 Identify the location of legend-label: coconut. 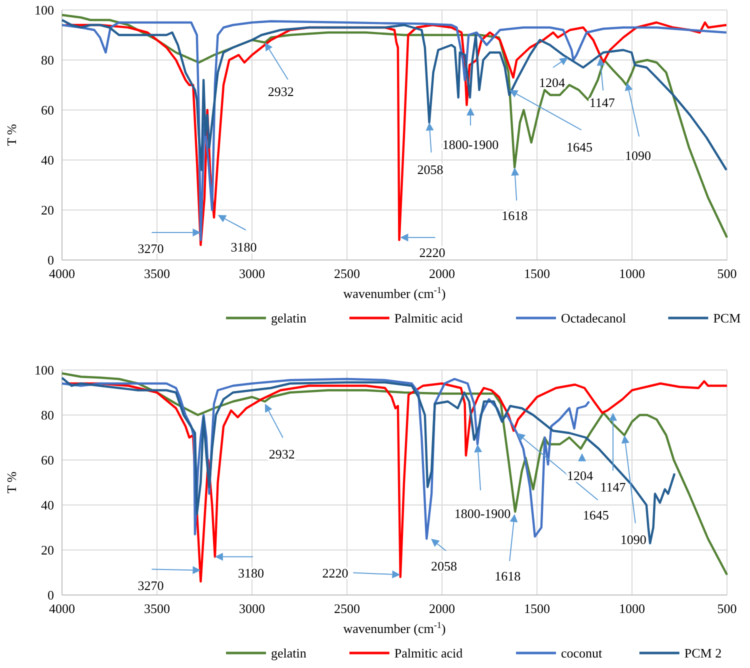
(582, 653).